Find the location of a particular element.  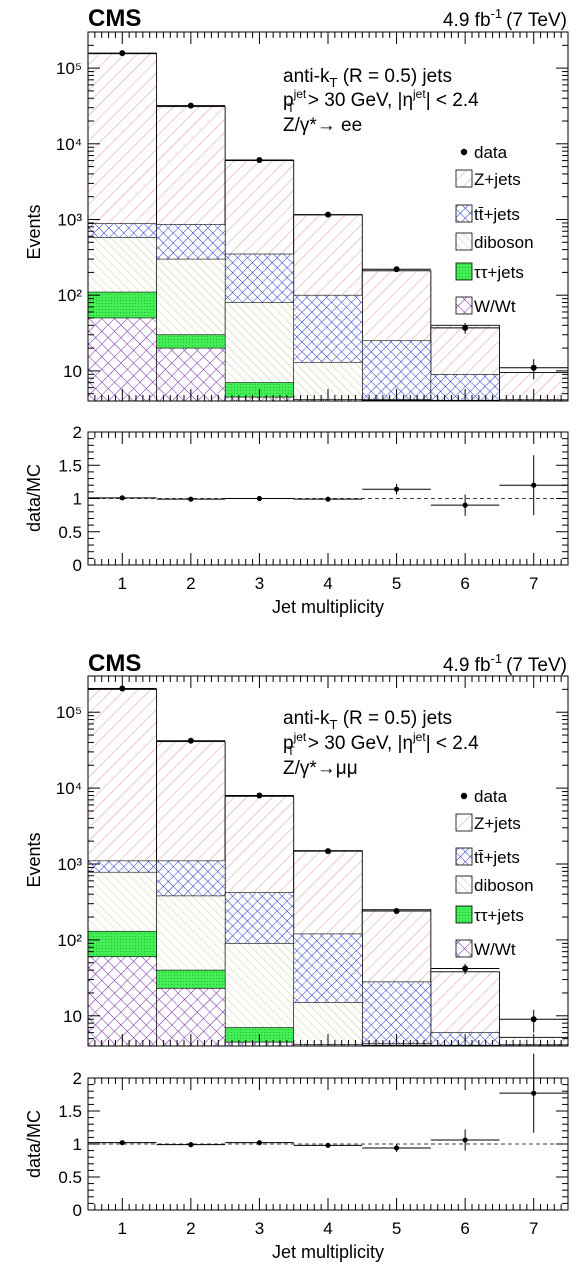

bar-wwt is located at coordinates (122, 359).